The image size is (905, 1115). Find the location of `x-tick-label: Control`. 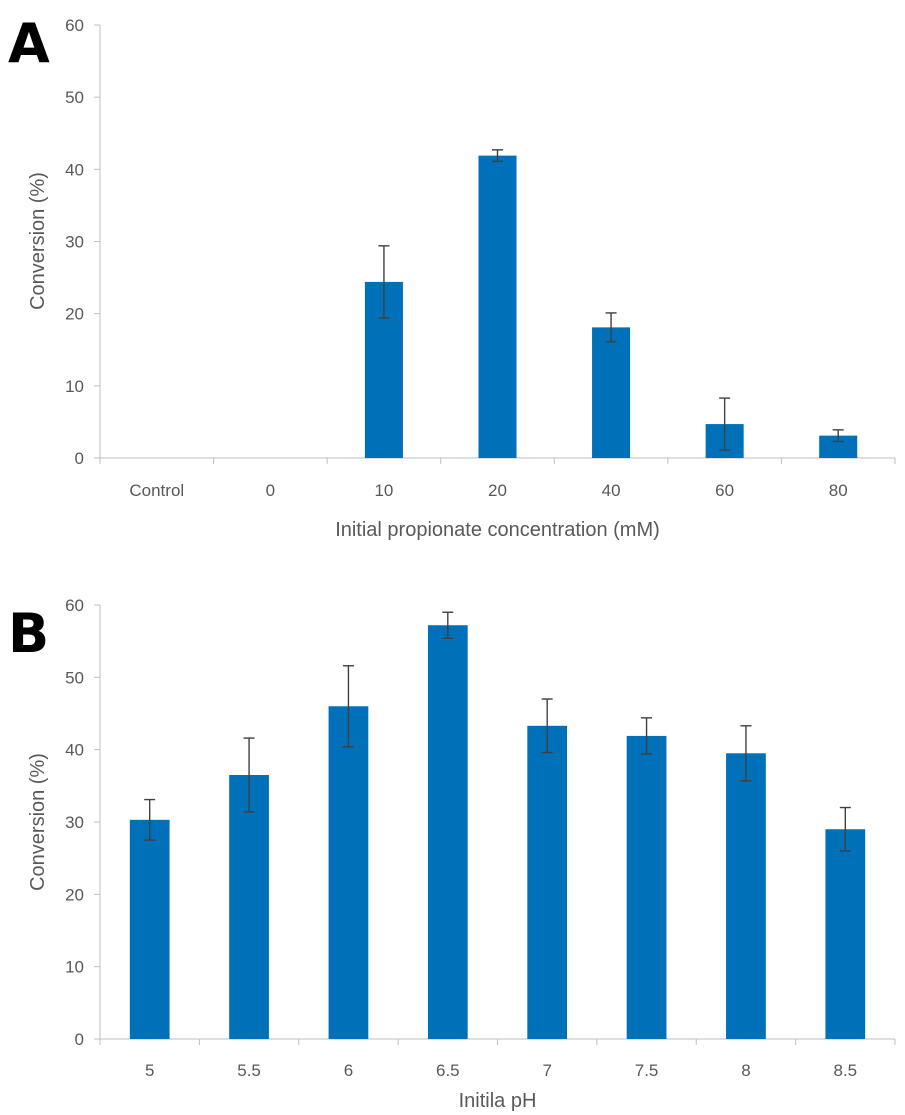

x-tick-label: Control is located at coordinates (156, 490).